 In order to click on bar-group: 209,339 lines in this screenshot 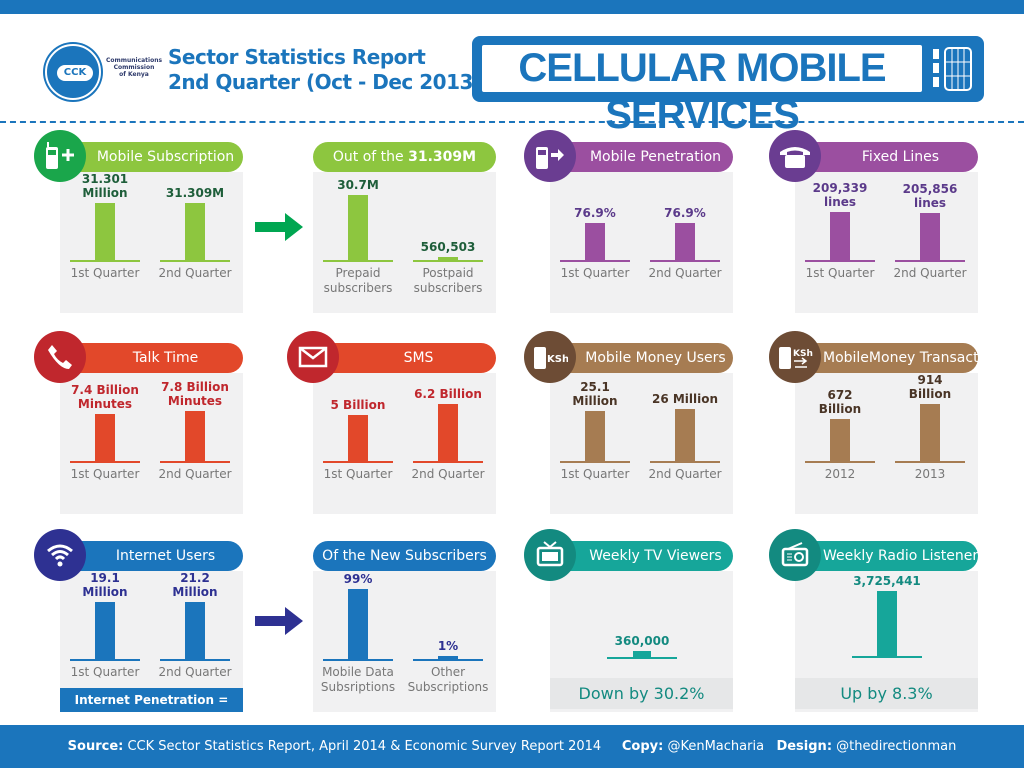, I will do `click(840, 217)`.